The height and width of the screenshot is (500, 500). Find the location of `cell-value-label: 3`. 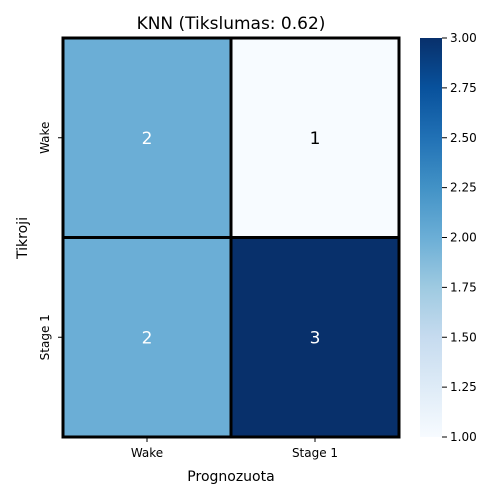

cell-value-label: 3 is located at coordinates (315, 338).